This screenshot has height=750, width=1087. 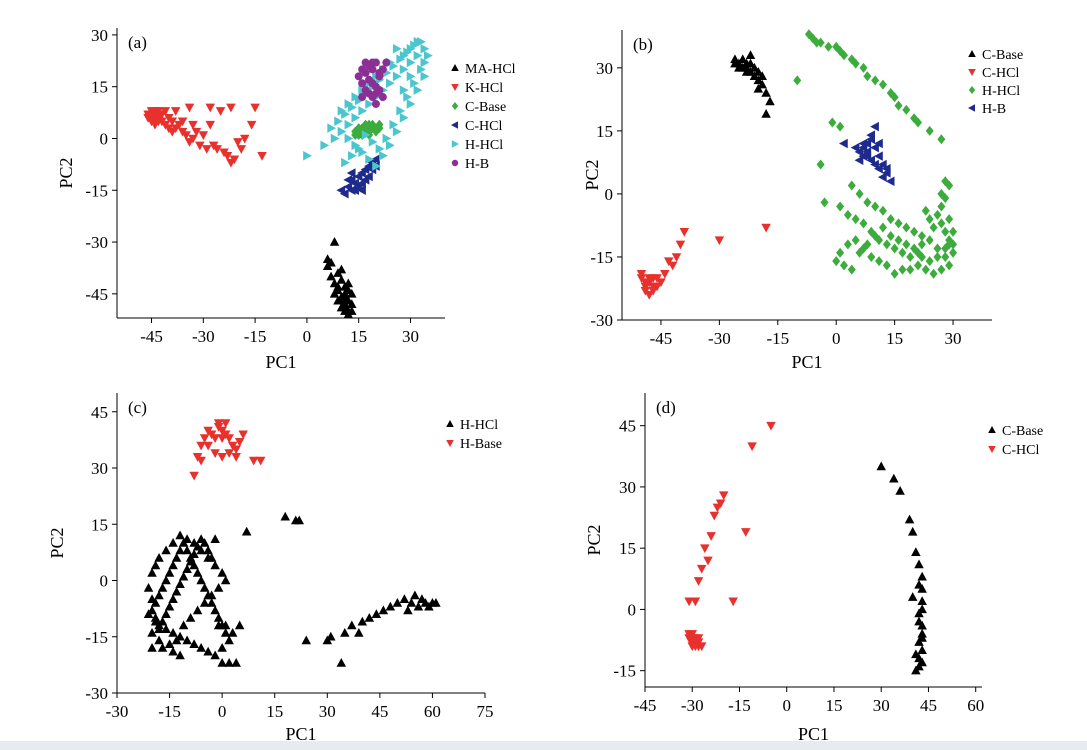 What do you see at coordinates (484, 88) in the screenshot?
I see `legend-label: K-HCl` at bounding box center [484, 88].